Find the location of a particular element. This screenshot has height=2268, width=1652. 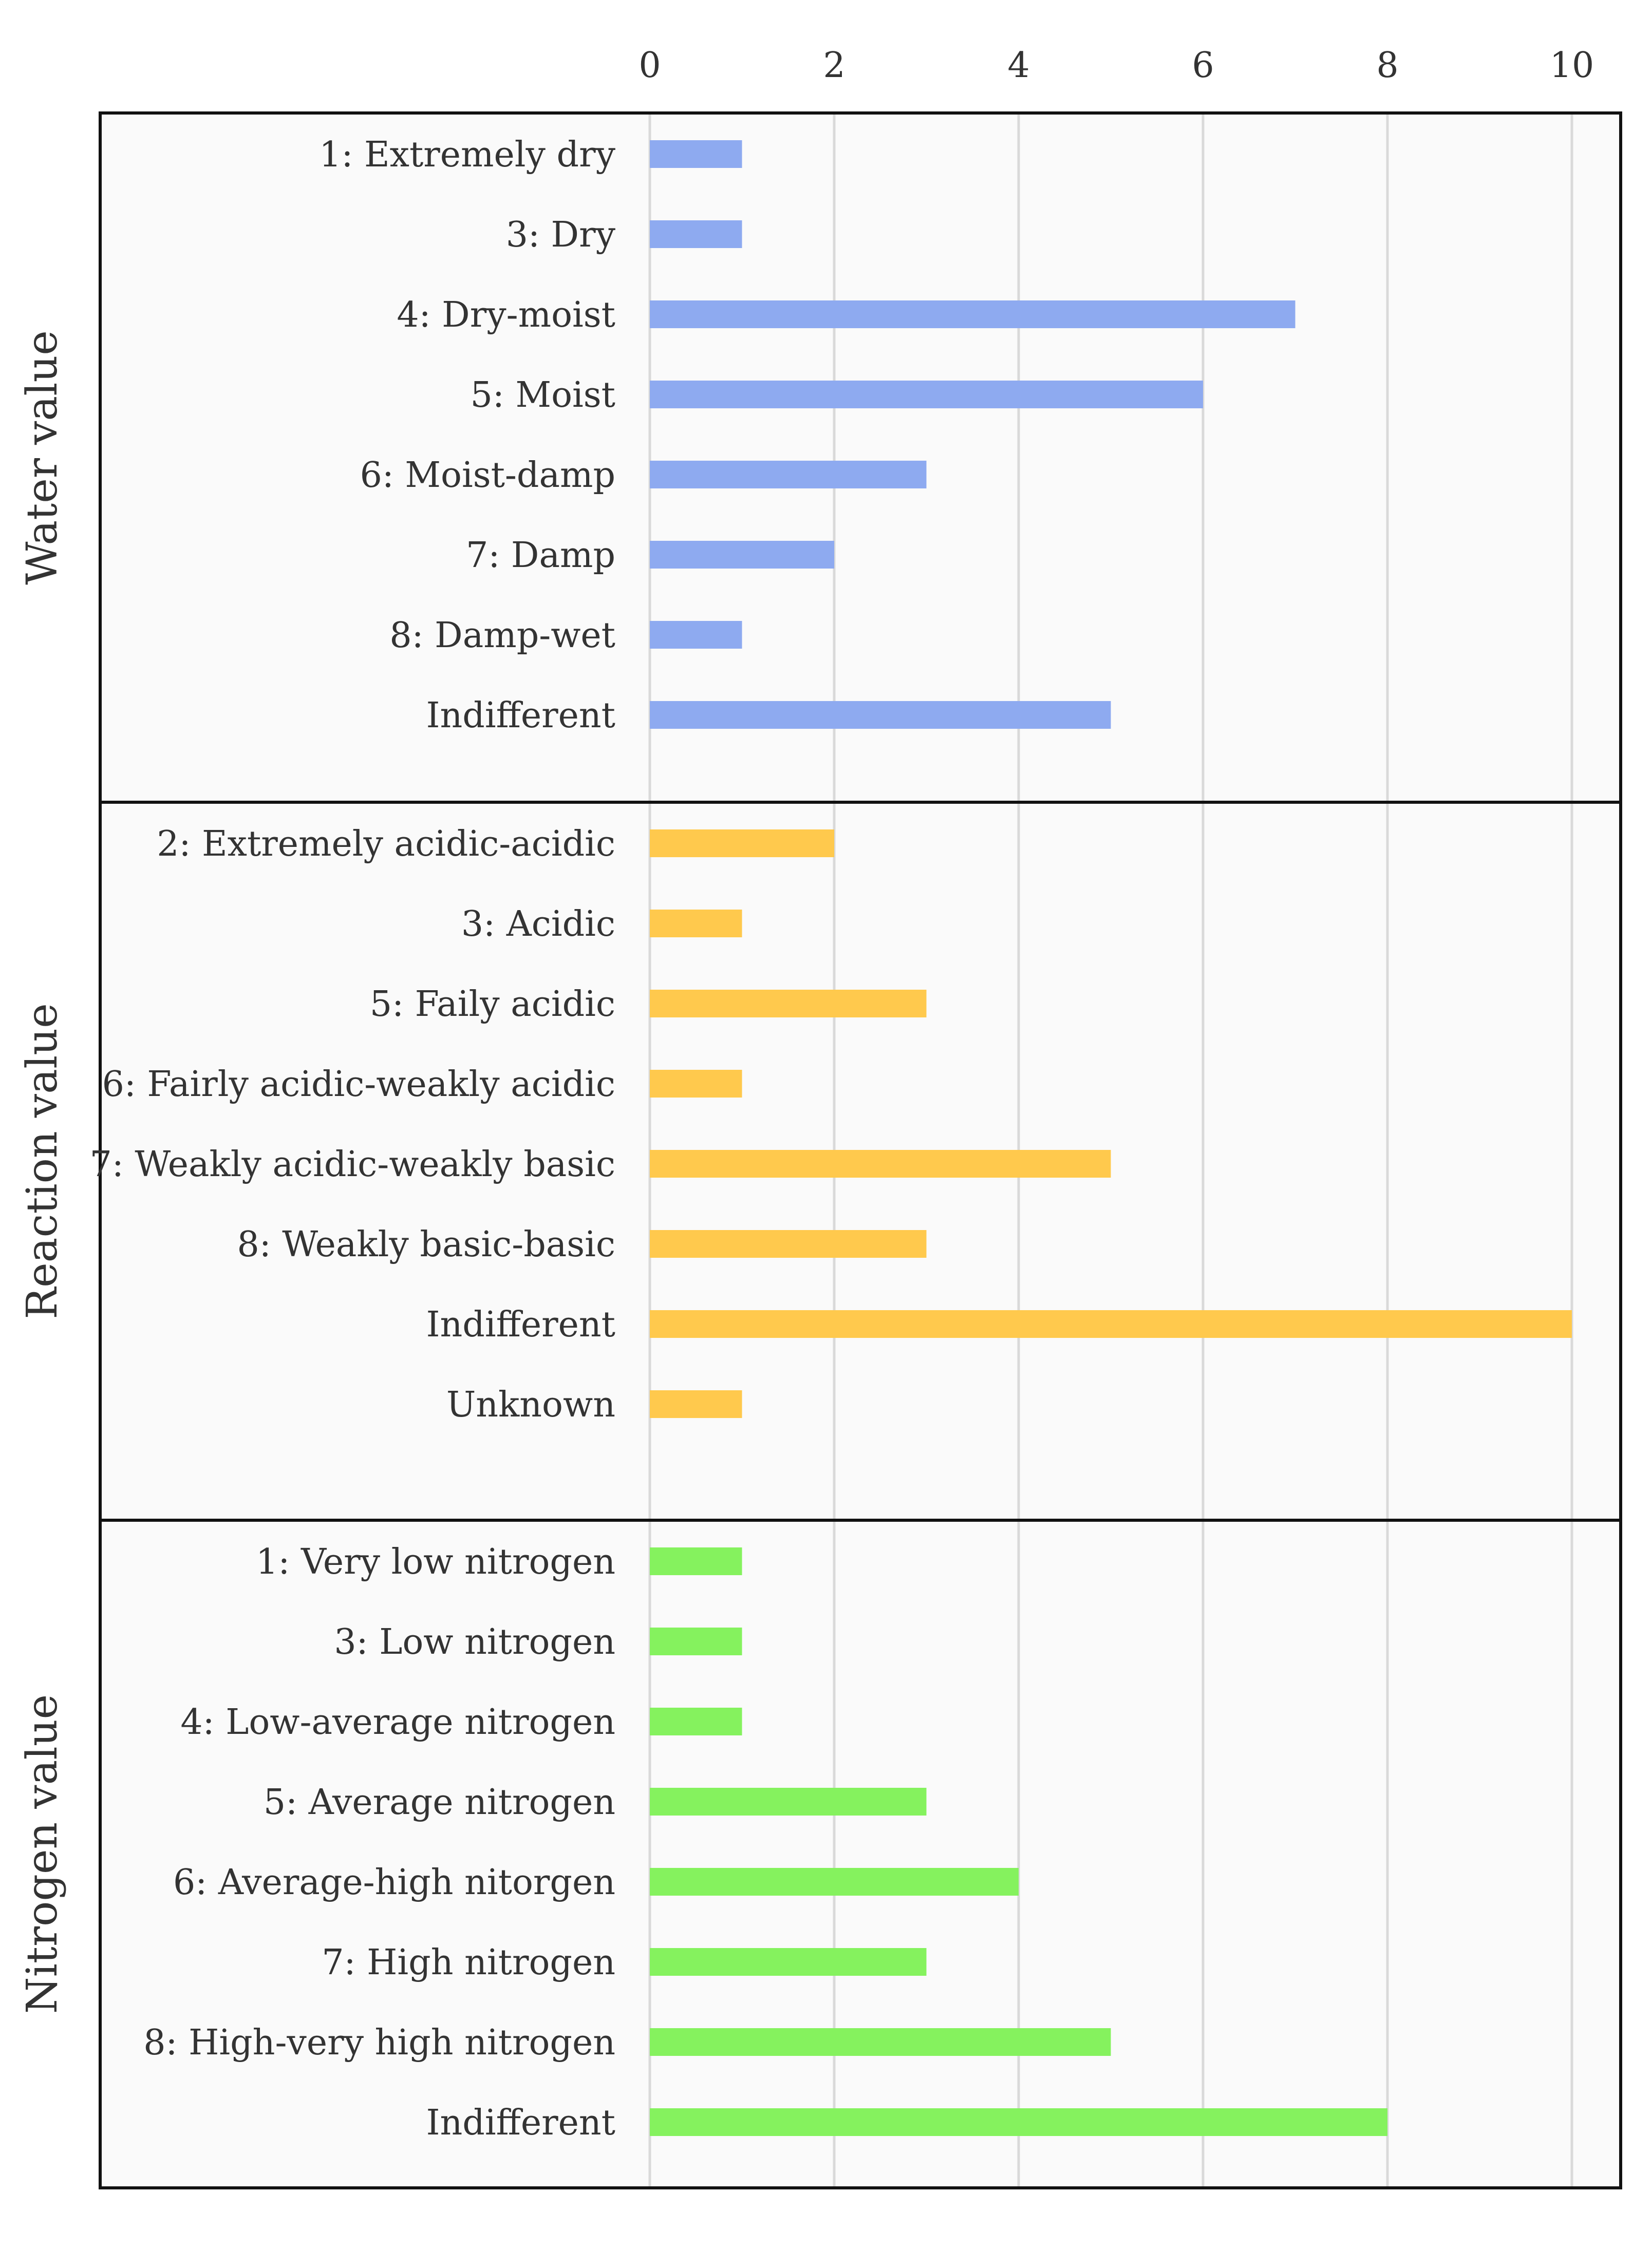

category-label: 7: Weakly acidic-weakly basic is located at coordinates (353, 1164).